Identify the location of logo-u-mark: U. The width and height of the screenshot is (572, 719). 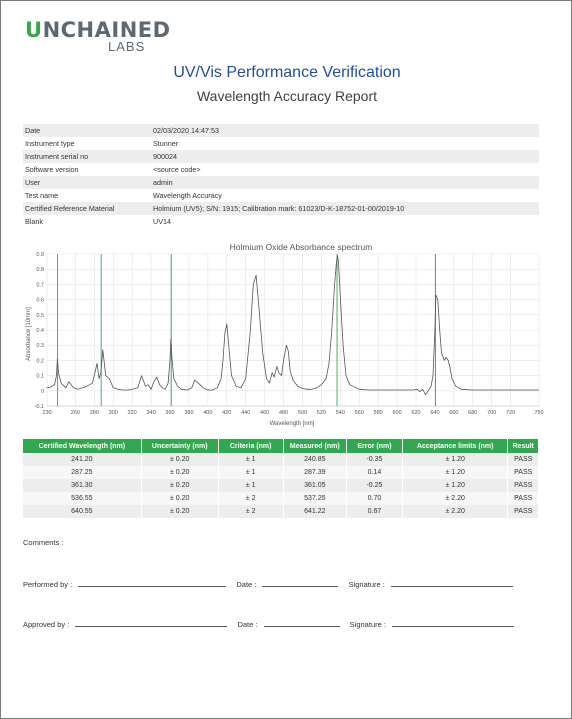
(34, 30).